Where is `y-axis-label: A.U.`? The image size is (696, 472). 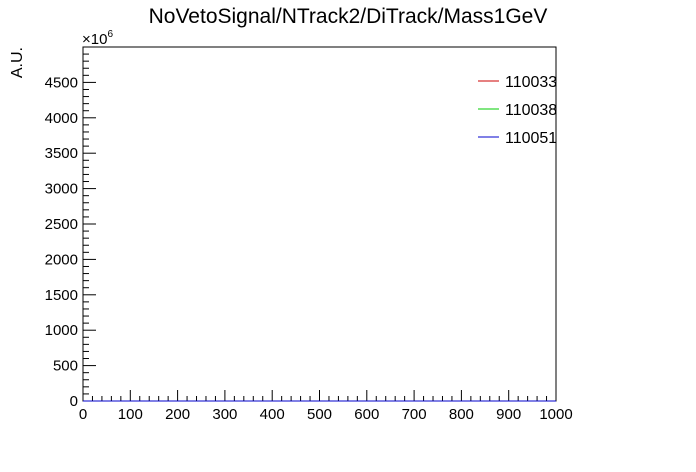 y-axis-label: A.U. is located at coordinates (17, 62).